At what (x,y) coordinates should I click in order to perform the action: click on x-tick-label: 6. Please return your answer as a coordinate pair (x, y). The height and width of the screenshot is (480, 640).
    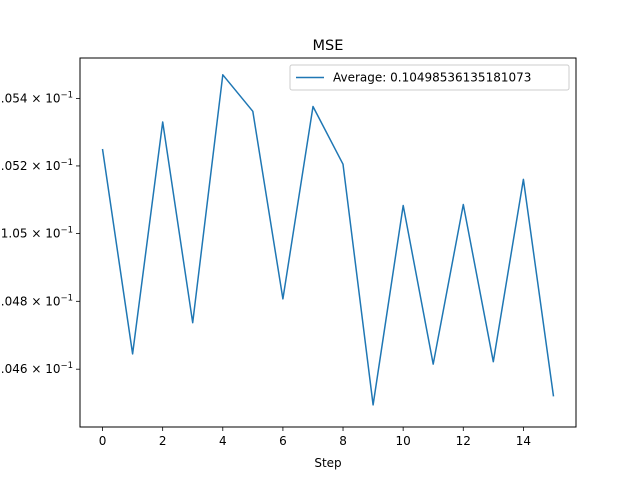
    Looking at the image, I should click on (283, 441).